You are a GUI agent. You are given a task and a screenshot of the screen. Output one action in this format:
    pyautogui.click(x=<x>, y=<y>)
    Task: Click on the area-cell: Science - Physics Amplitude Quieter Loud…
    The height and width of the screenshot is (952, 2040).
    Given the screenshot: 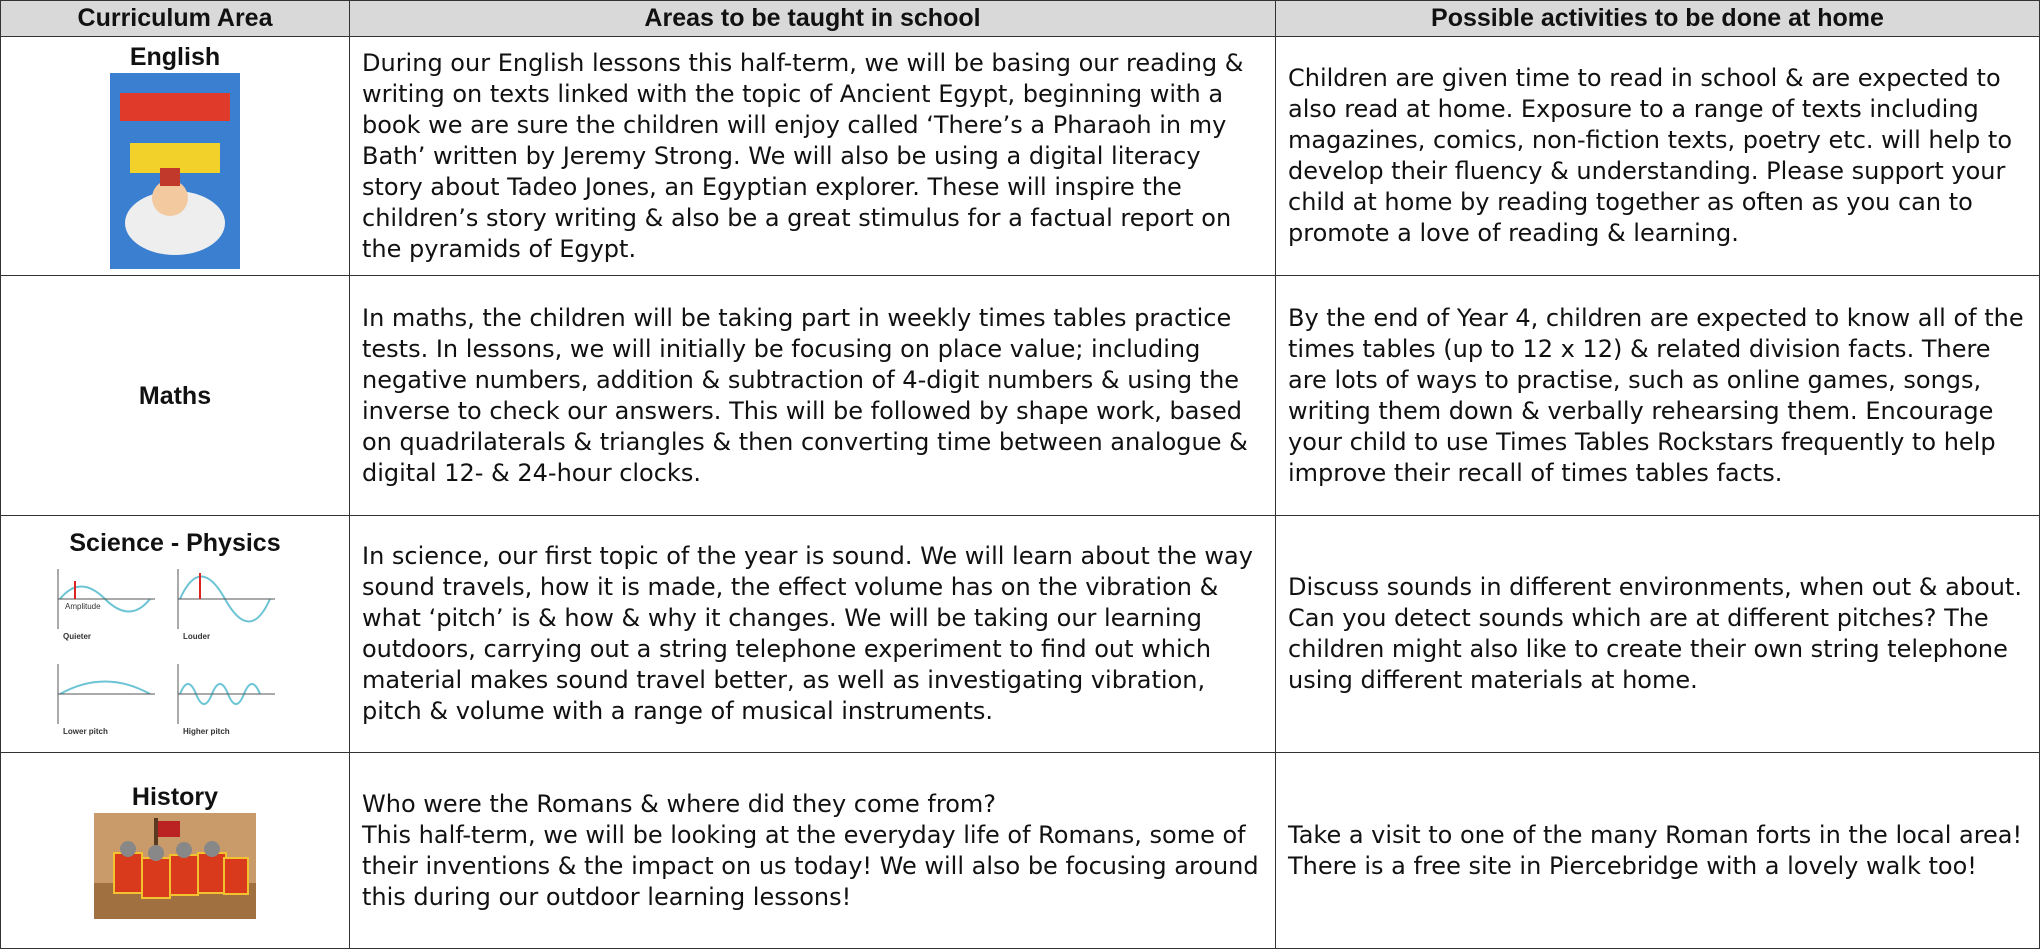 What is the action you would take?
    pyautogui.click(x=175, y=634)
    